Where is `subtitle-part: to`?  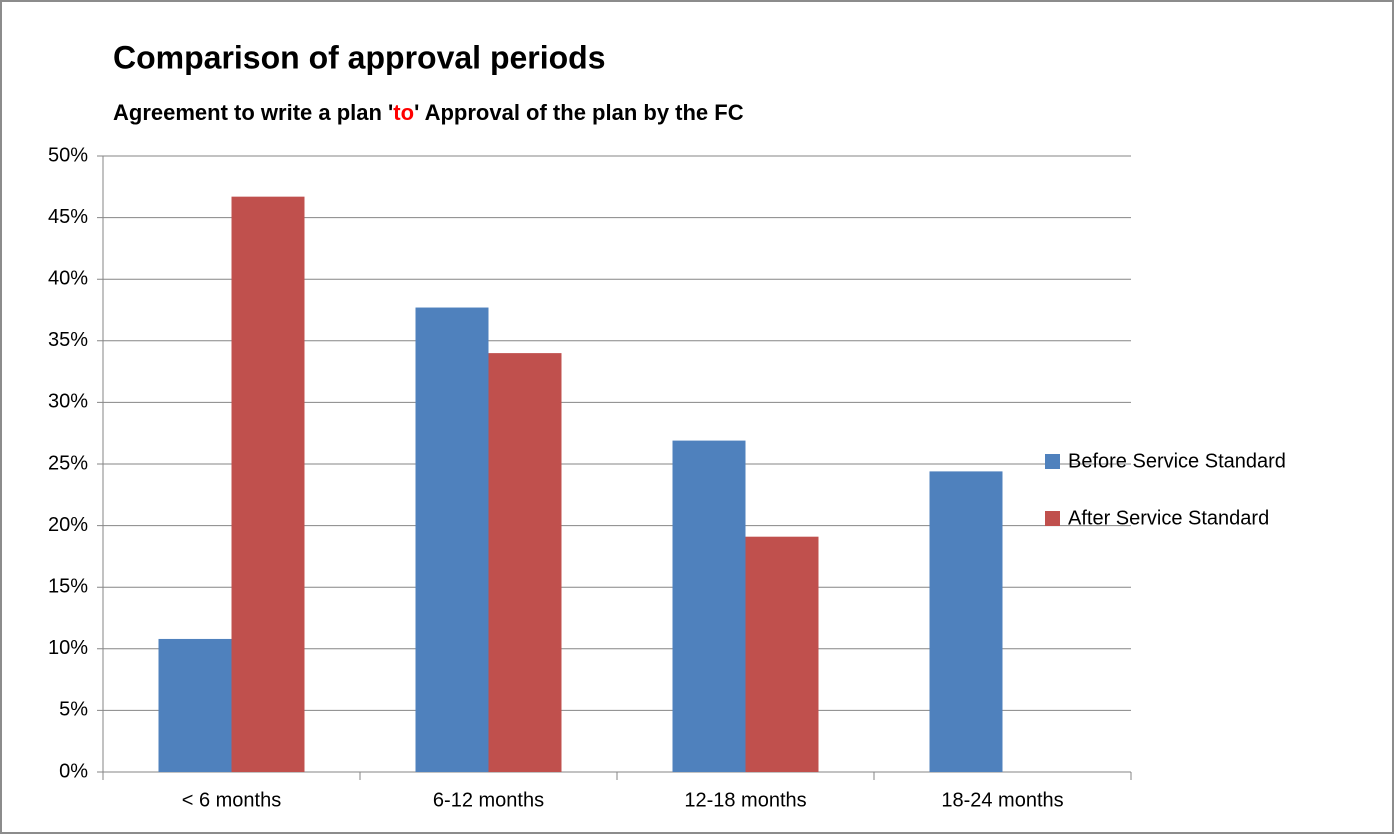 subtitle-part: to is located at coordinates (403, 112).